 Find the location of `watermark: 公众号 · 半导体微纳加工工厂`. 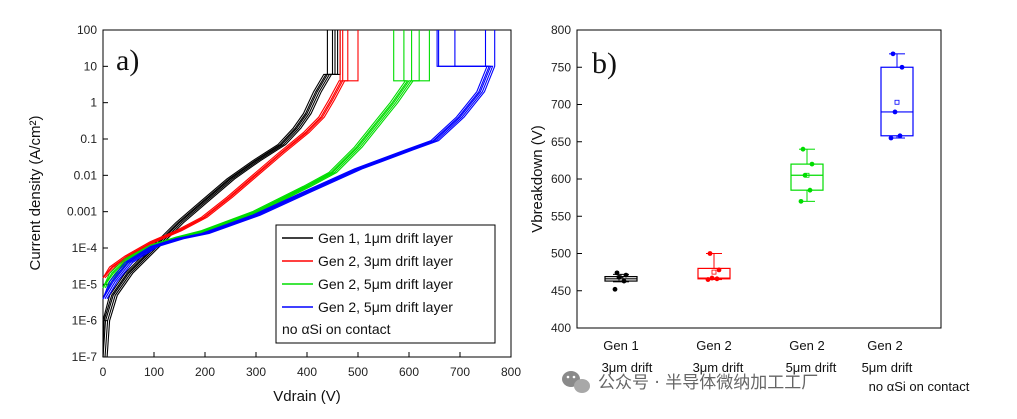

watermark: 公众号 · 半导体微纳加工工厂 is located at coordinates (690, 382).